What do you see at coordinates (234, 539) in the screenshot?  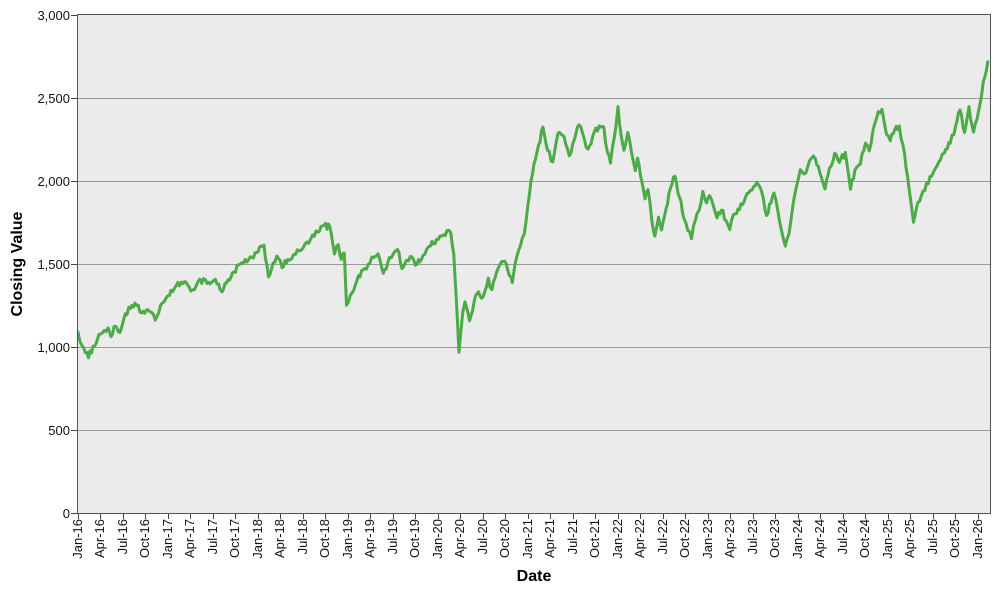 I see `x-tick-label: Oct-17` at bounding box center [234, 539].